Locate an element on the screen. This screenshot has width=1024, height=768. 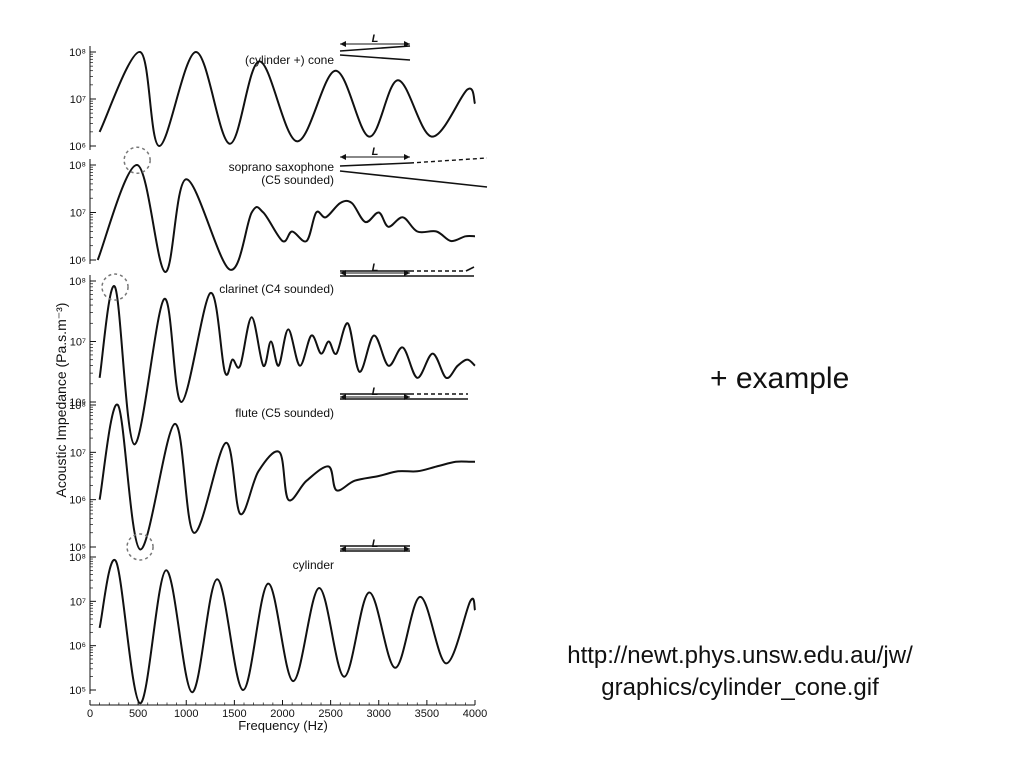
panel-2: 10⁸ 10⁷ 10⁶ clarinet (C4 sounded) L is located at coordinates (272, 354).